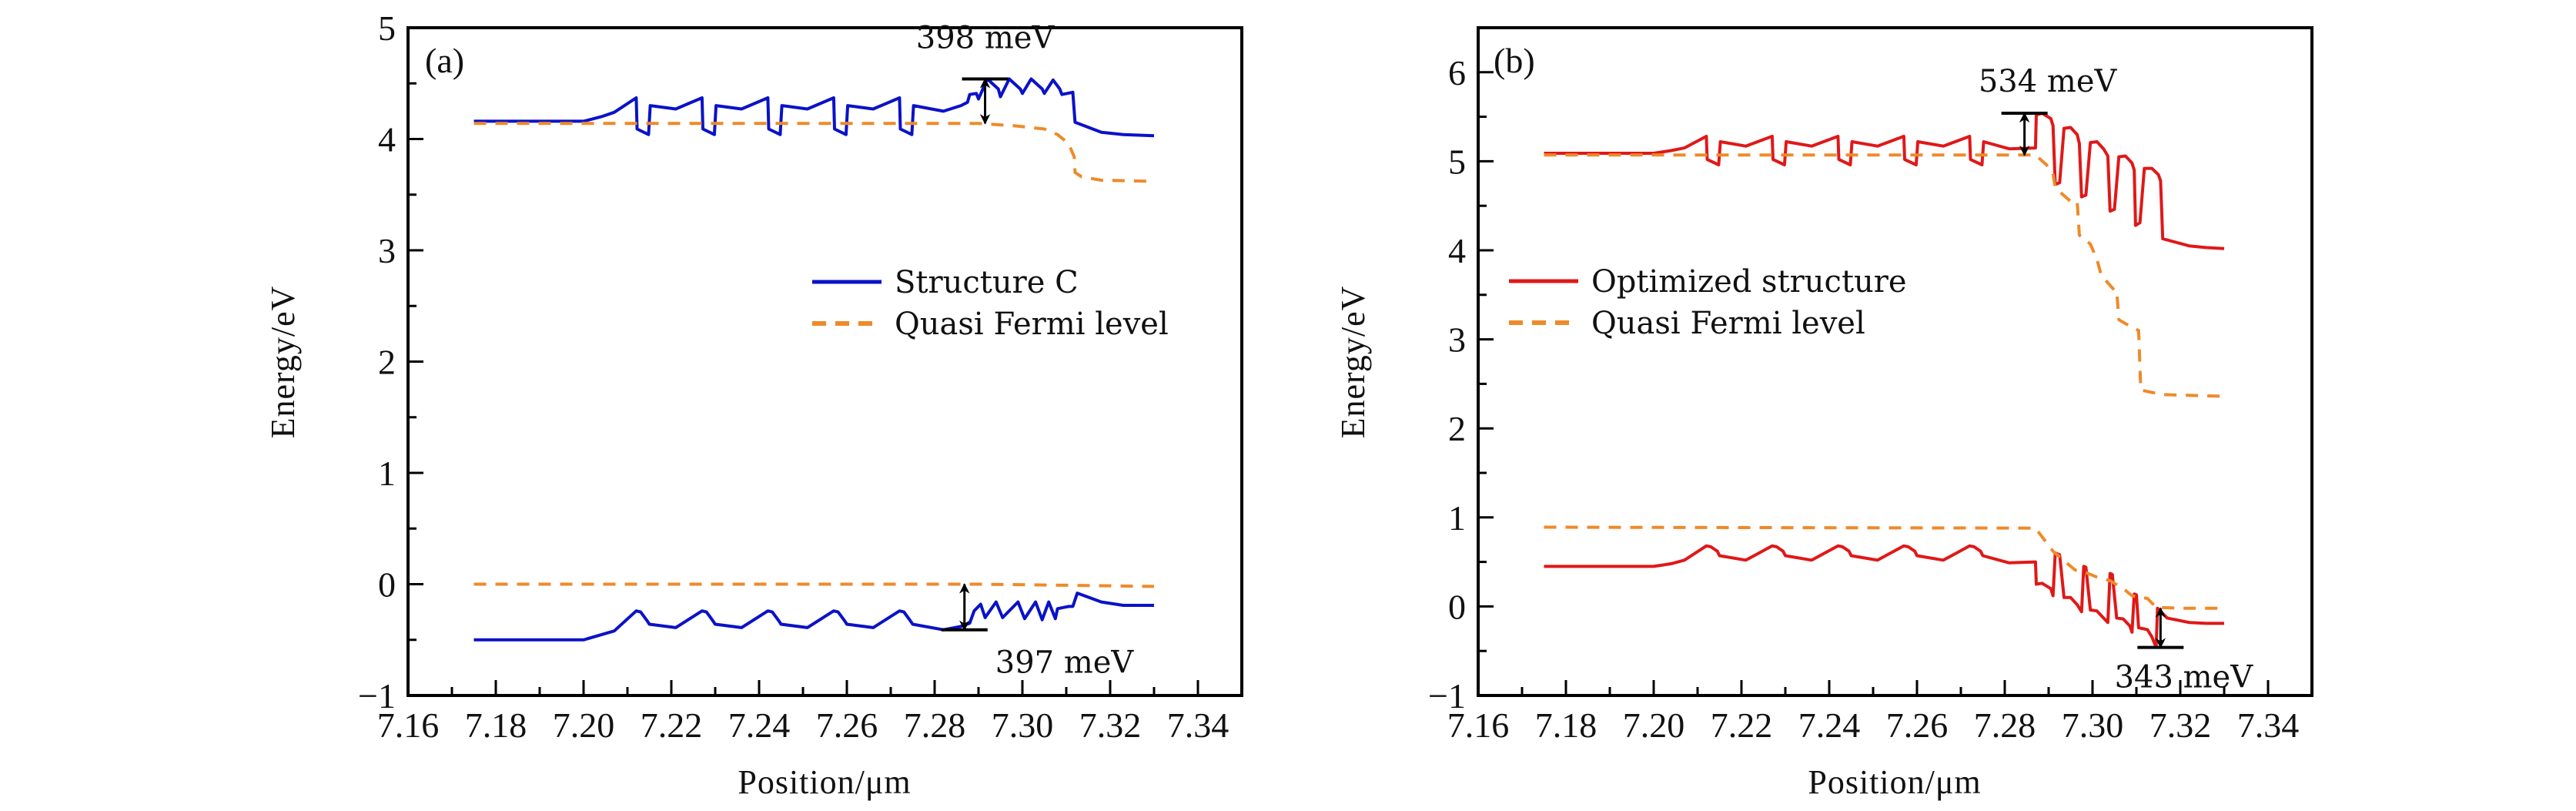 Image resolution: width=2576 pixels, height=811 pixels. What do you see at coordinates (387, 28) in the screenshot?
I see `panel-a-y-tick-label: 5` at bounding box center [387, 28].